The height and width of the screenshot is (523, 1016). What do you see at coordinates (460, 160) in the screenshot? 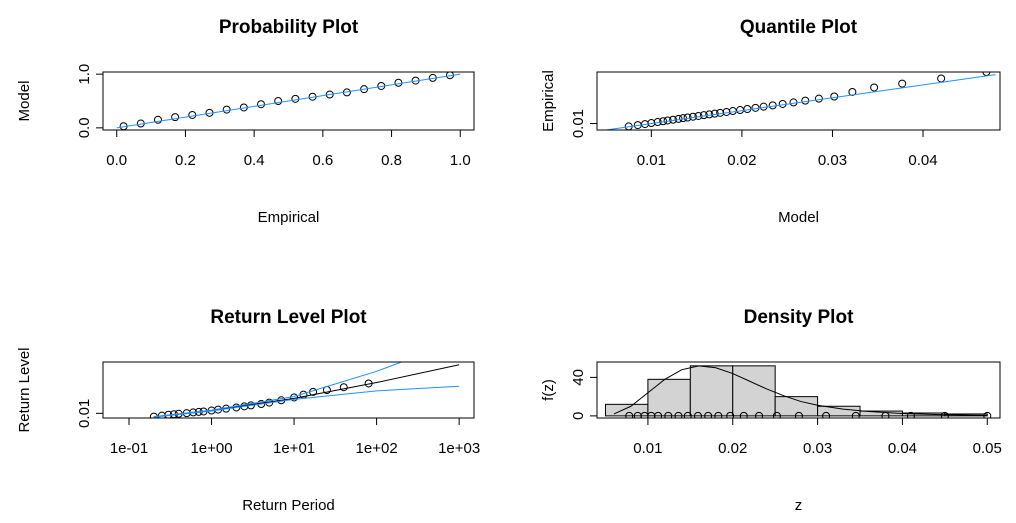
I see `x-tick-label: 1.0` at bounding box center [460, 160].